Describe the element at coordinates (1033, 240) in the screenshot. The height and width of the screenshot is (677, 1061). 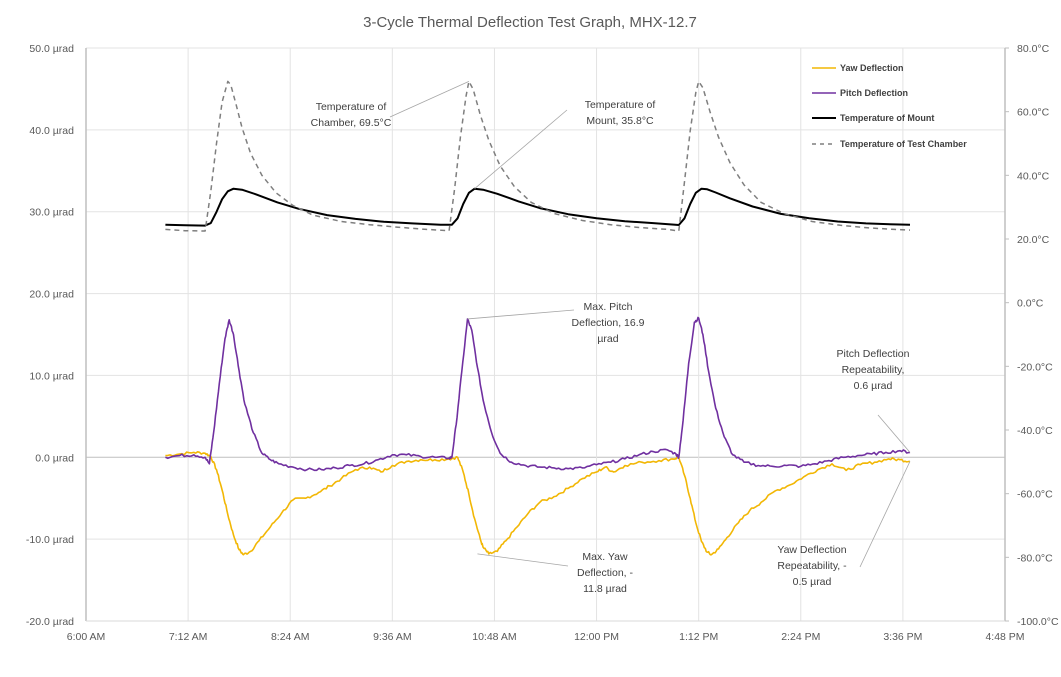
I see `right-tick-label: 20.0°C` at that location.